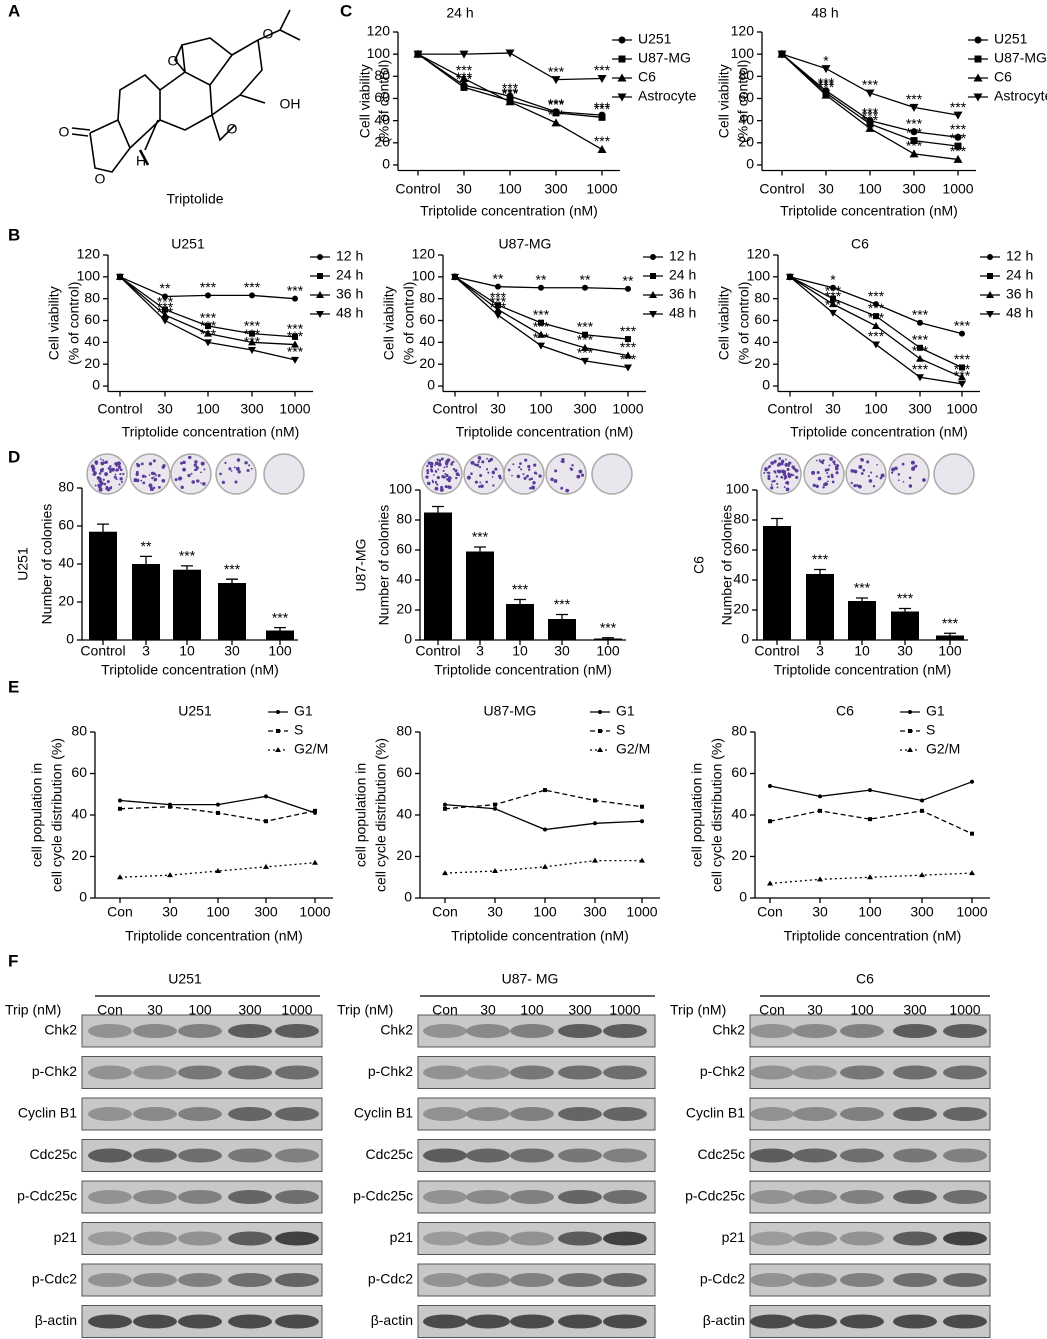 The width and height of the screenshot is (1047, 1339). Describe the element at coordinates (715, 1113) in the screenshot. I see `row-label: Cyclin B1` at that location.